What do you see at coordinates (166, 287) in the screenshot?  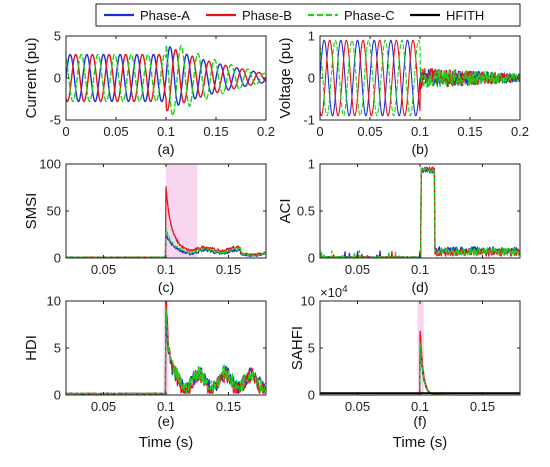 I see `panel-caption-c: (c)` at bounding box center [166, 287].